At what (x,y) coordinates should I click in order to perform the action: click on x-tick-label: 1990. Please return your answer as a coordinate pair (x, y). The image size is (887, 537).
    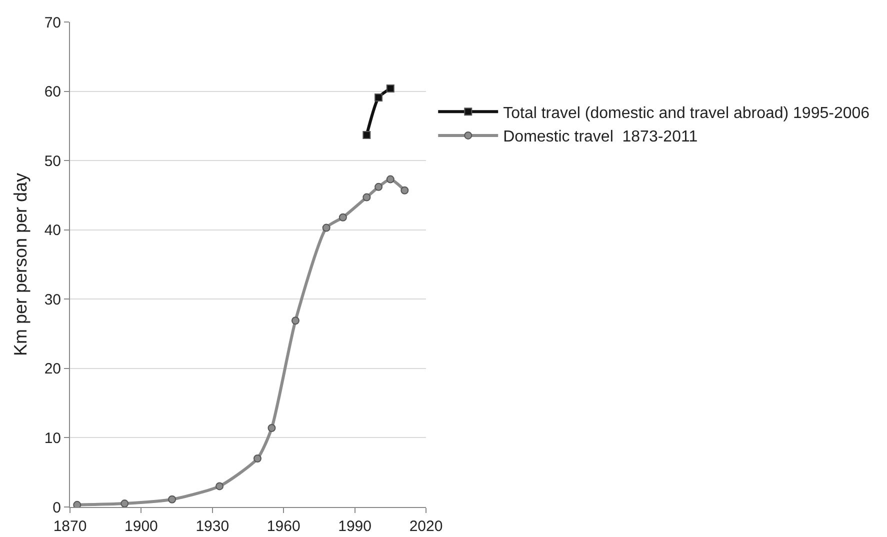
    Looking at the image, I should click on (355, 526).